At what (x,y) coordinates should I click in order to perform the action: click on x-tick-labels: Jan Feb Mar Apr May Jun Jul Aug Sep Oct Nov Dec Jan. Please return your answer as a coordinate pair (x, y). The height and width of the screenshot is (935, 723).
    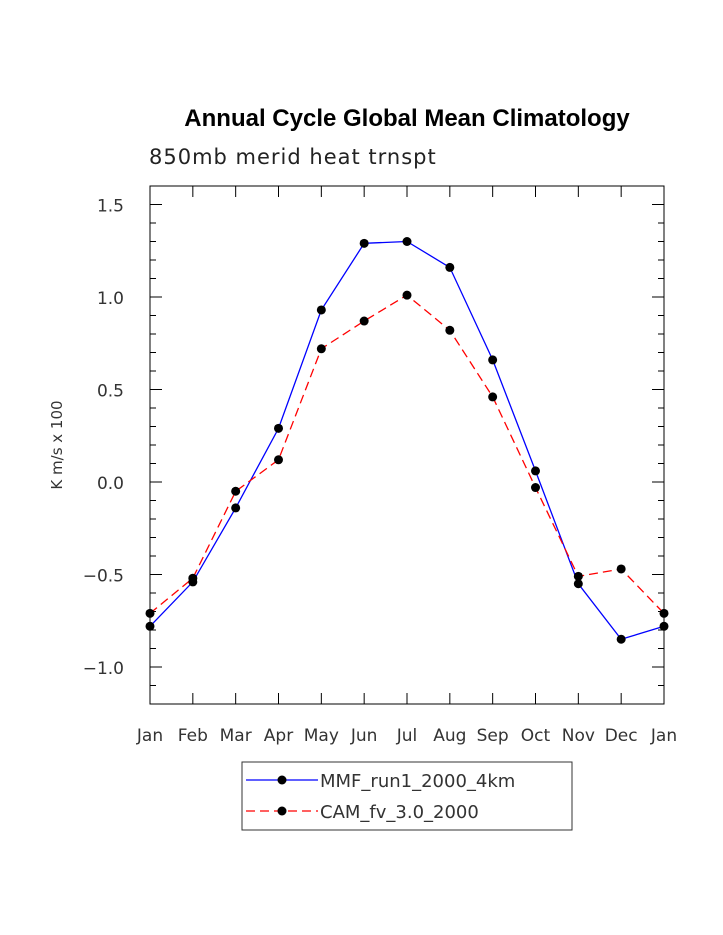
    Looking at the image, I should click on (406, 736).